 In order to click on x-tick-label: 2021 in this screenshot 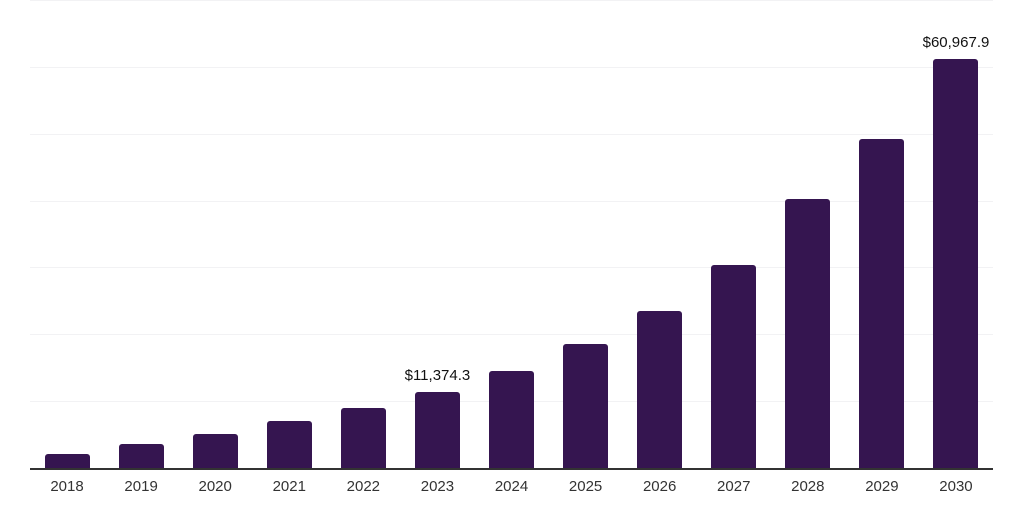, I will do `click(289, 486)`.